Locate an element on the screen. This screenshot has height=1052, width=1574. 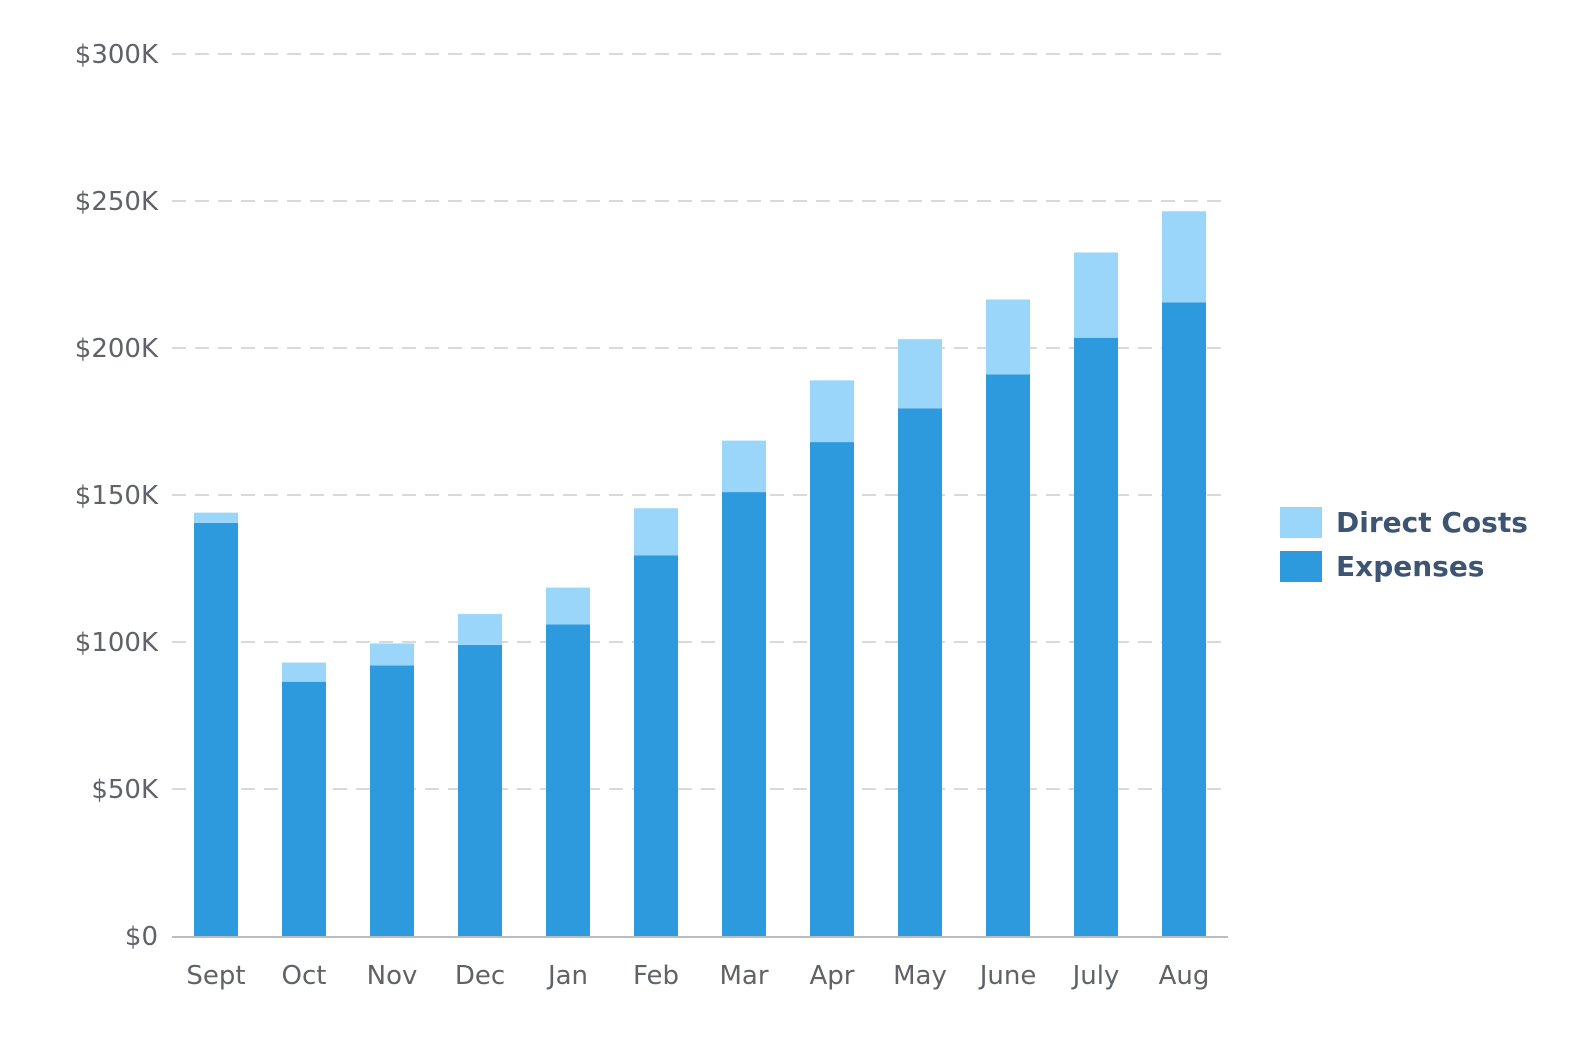
x-tick-label: Jan is located at coordinates (567, 976).